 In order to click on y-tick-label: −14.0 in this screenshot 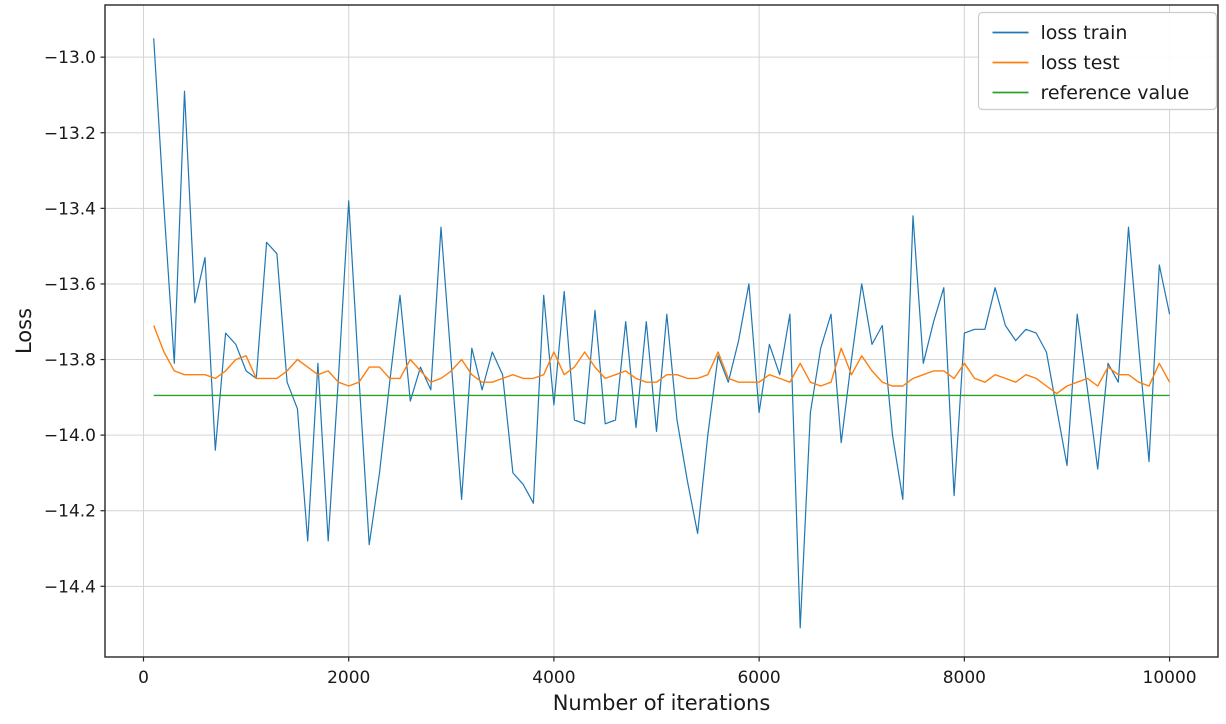, I will do `click(70, 436)`.